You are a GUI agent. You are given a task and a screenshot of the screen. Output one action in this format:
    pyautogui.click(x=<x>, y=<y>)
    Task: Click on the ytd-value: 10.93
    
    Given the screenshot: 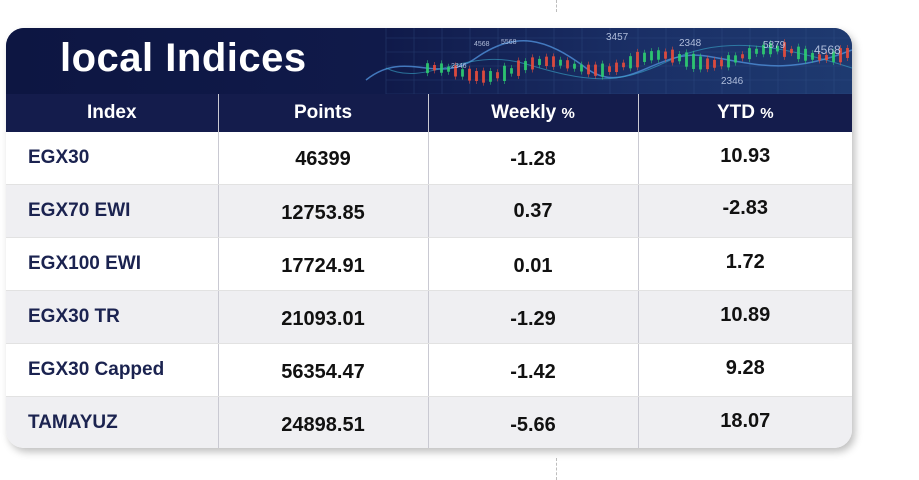 What is the action you would take?
    pyautogui.click(x=745, y=155)
    